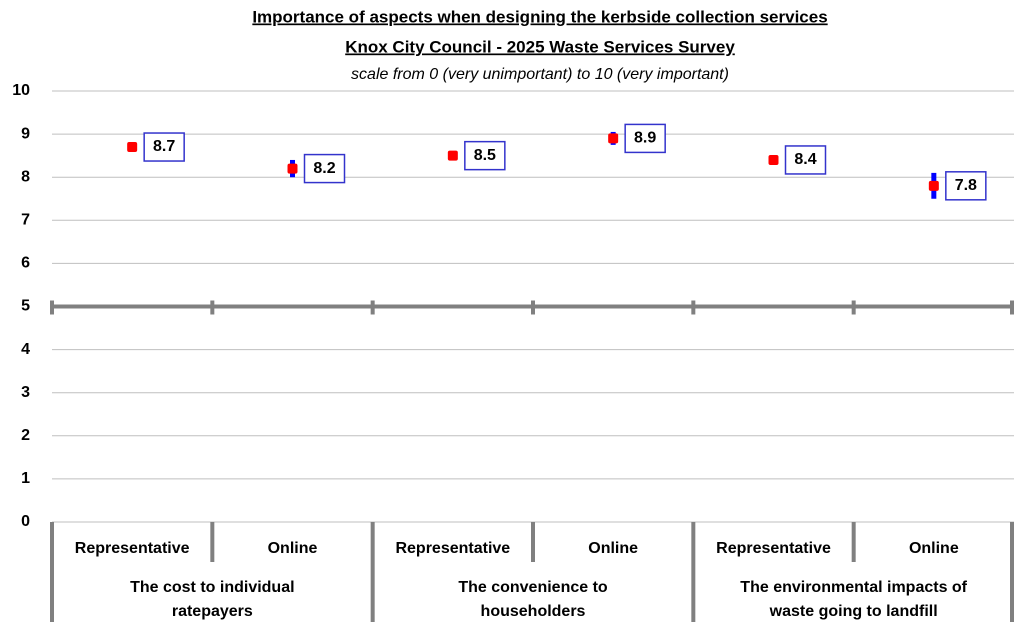 The image size is (1014, 622). I want to click on y-tick-label: 8, so click(25, 176).